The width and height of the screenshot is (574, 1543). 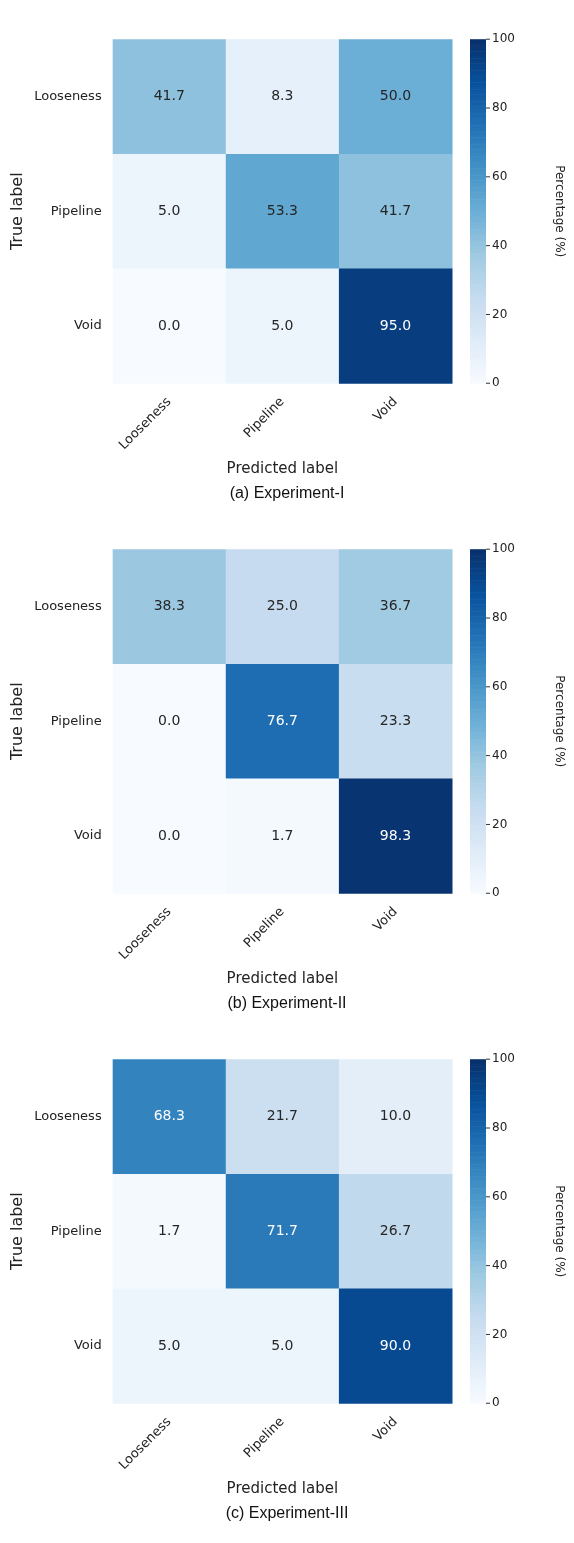 I want to click on data-label: 21.7, so click(x=282, y=1115).